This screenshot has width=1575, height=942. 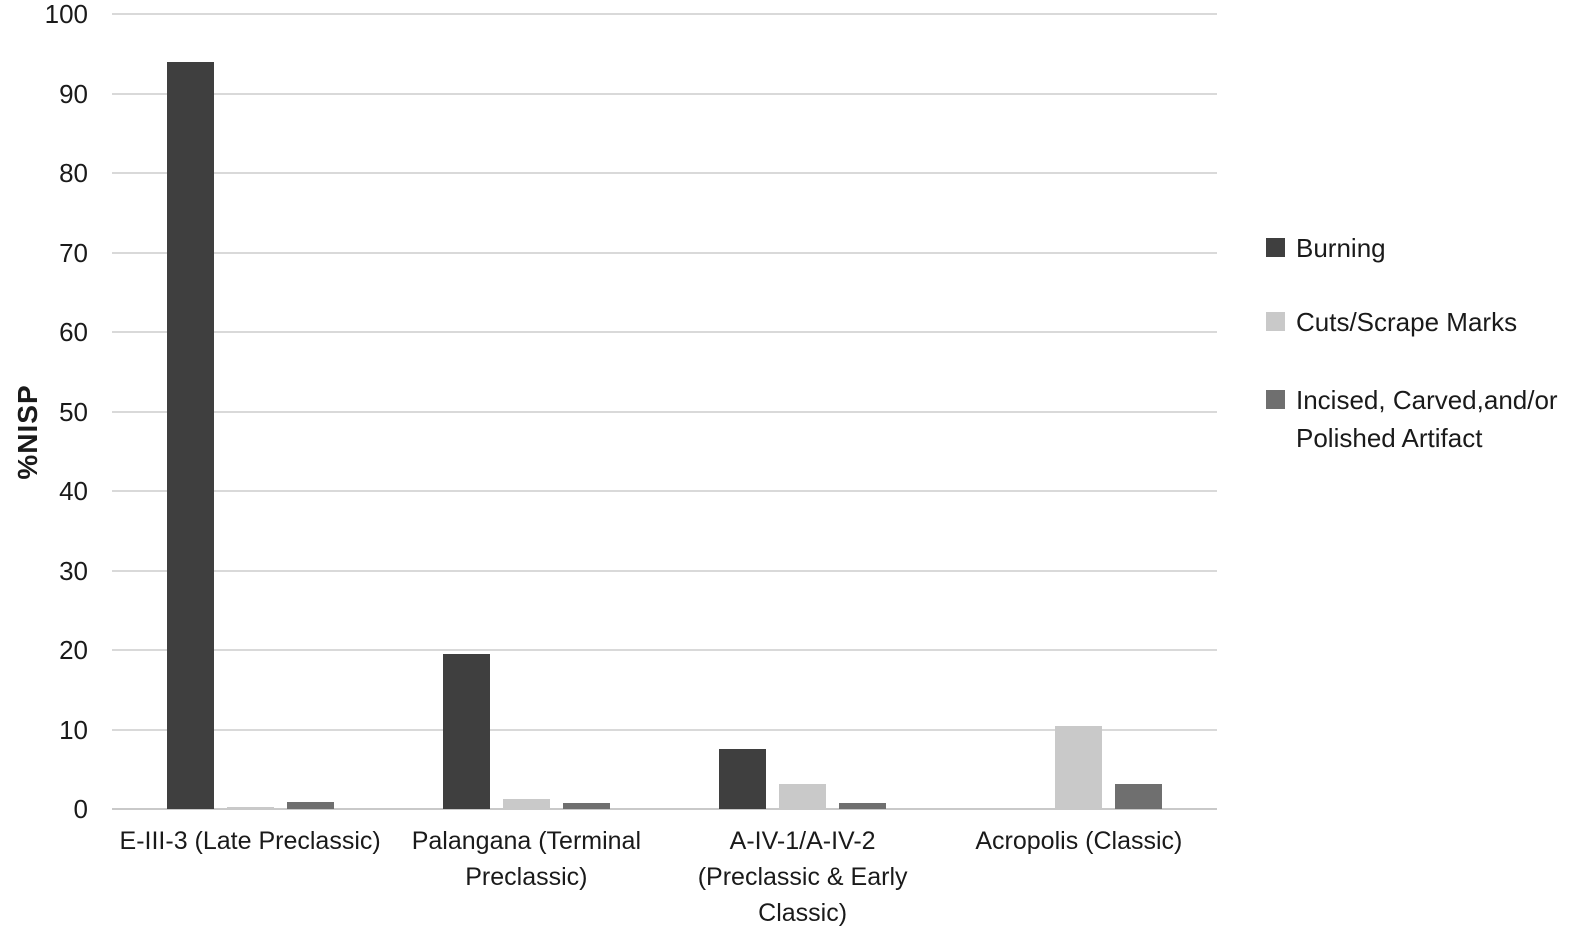 I want to click on x-category-label: A-IV-1/A-IV-2 (Preclassic & Early Classic), so click(x=803, y=877).